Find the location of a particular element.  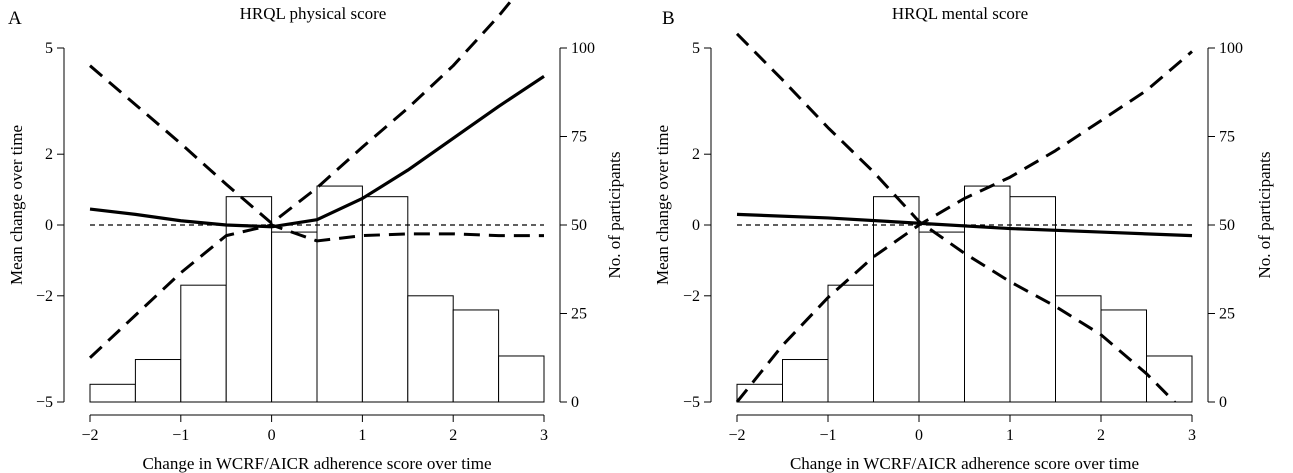

panel-title: HRQL mental score is located at coordinates (960, 13).